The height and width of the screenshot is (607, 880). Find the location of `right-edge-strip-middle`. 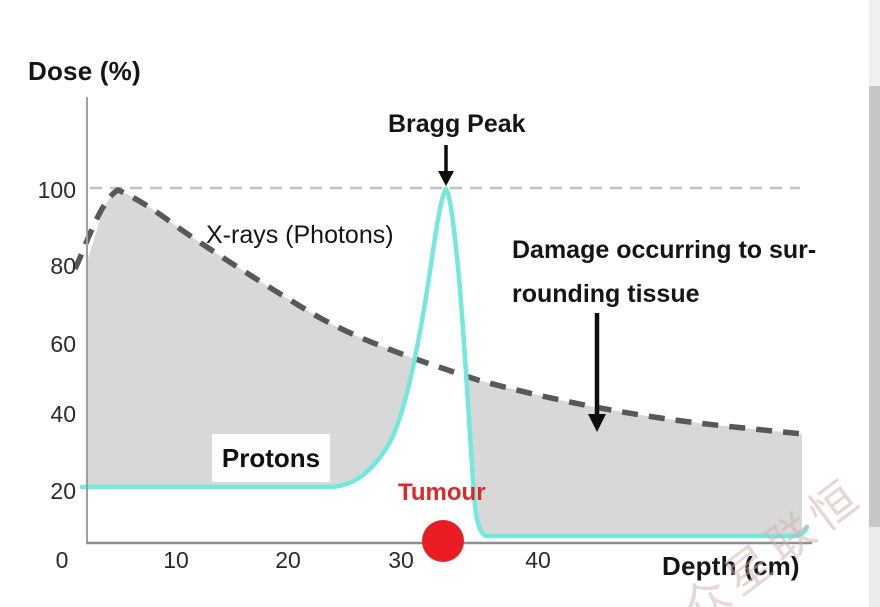

right-edge-strip-middle is located at coordinates (874, 306).